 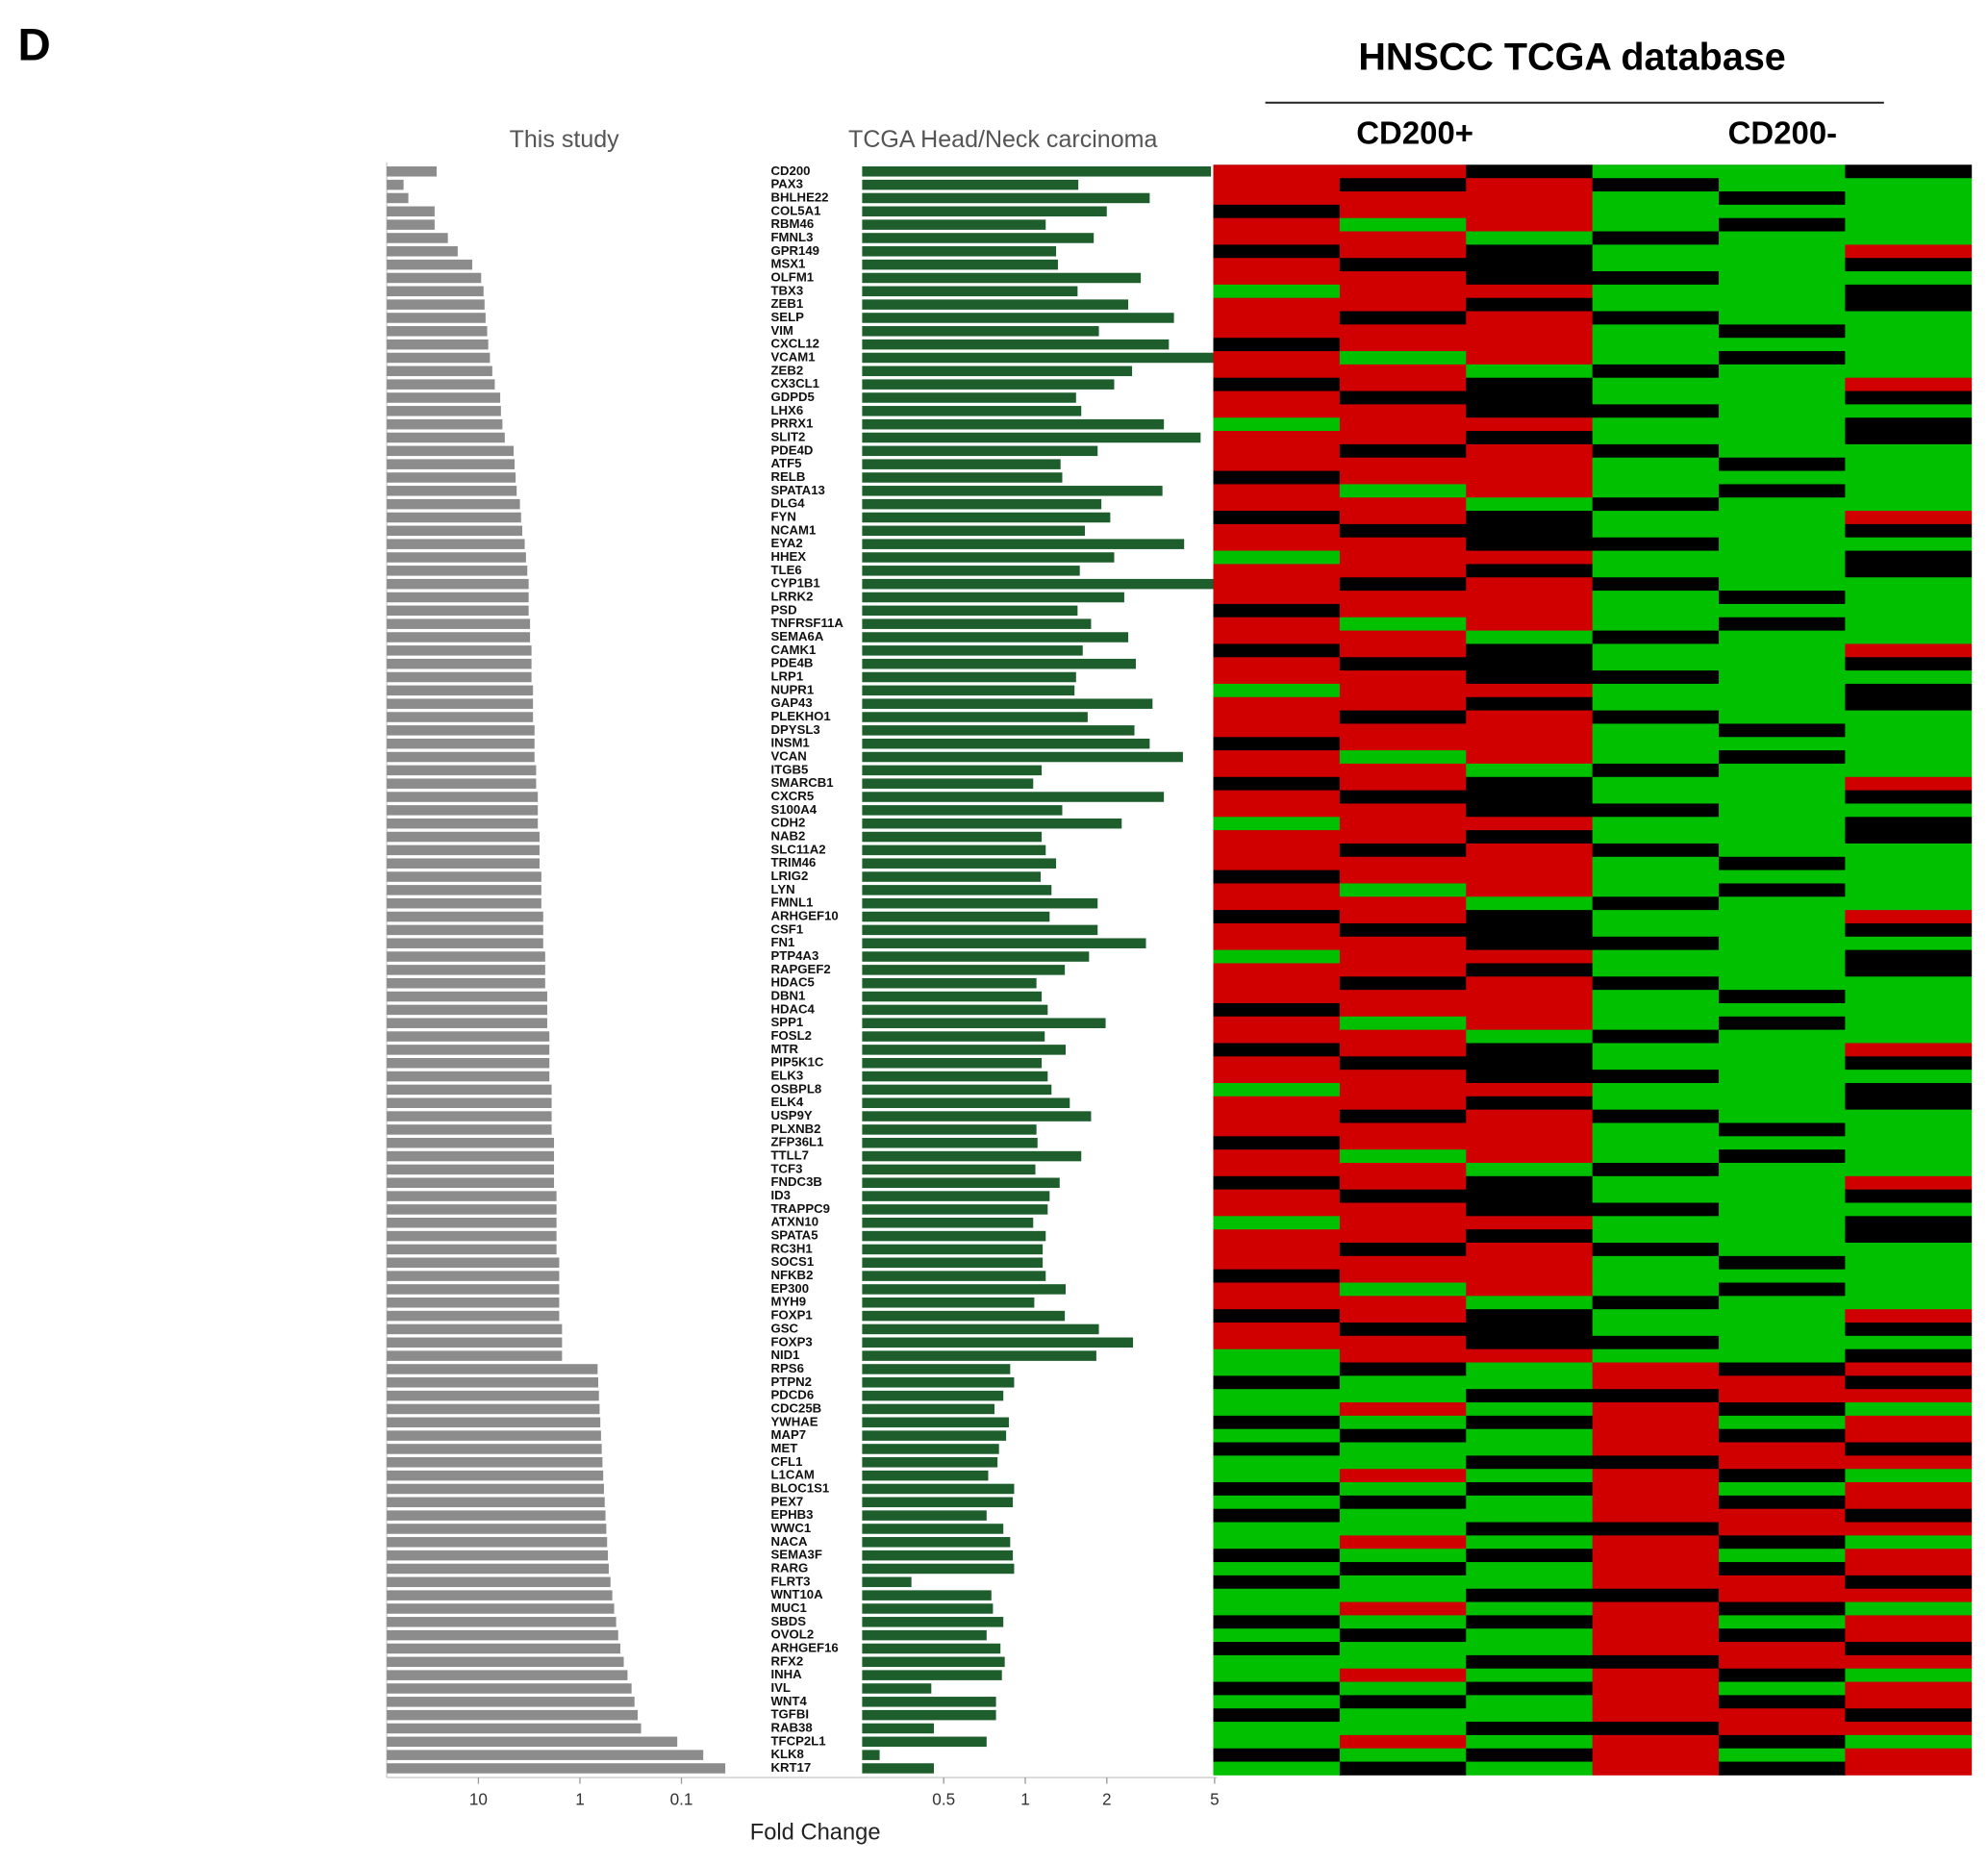 I want to click on gene-label: CYP1B1, so click(x=795, y=583).